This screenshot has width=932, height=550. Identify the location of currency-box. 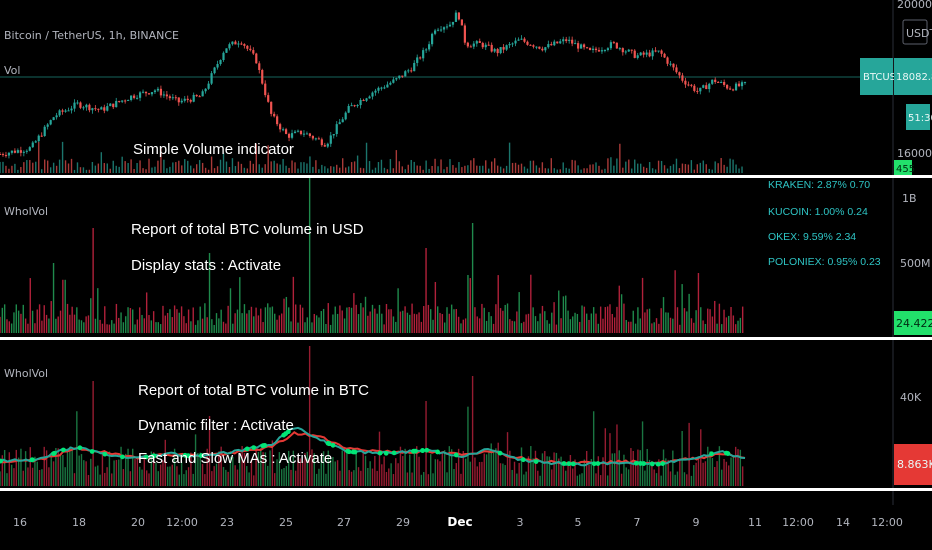
(915, 32).